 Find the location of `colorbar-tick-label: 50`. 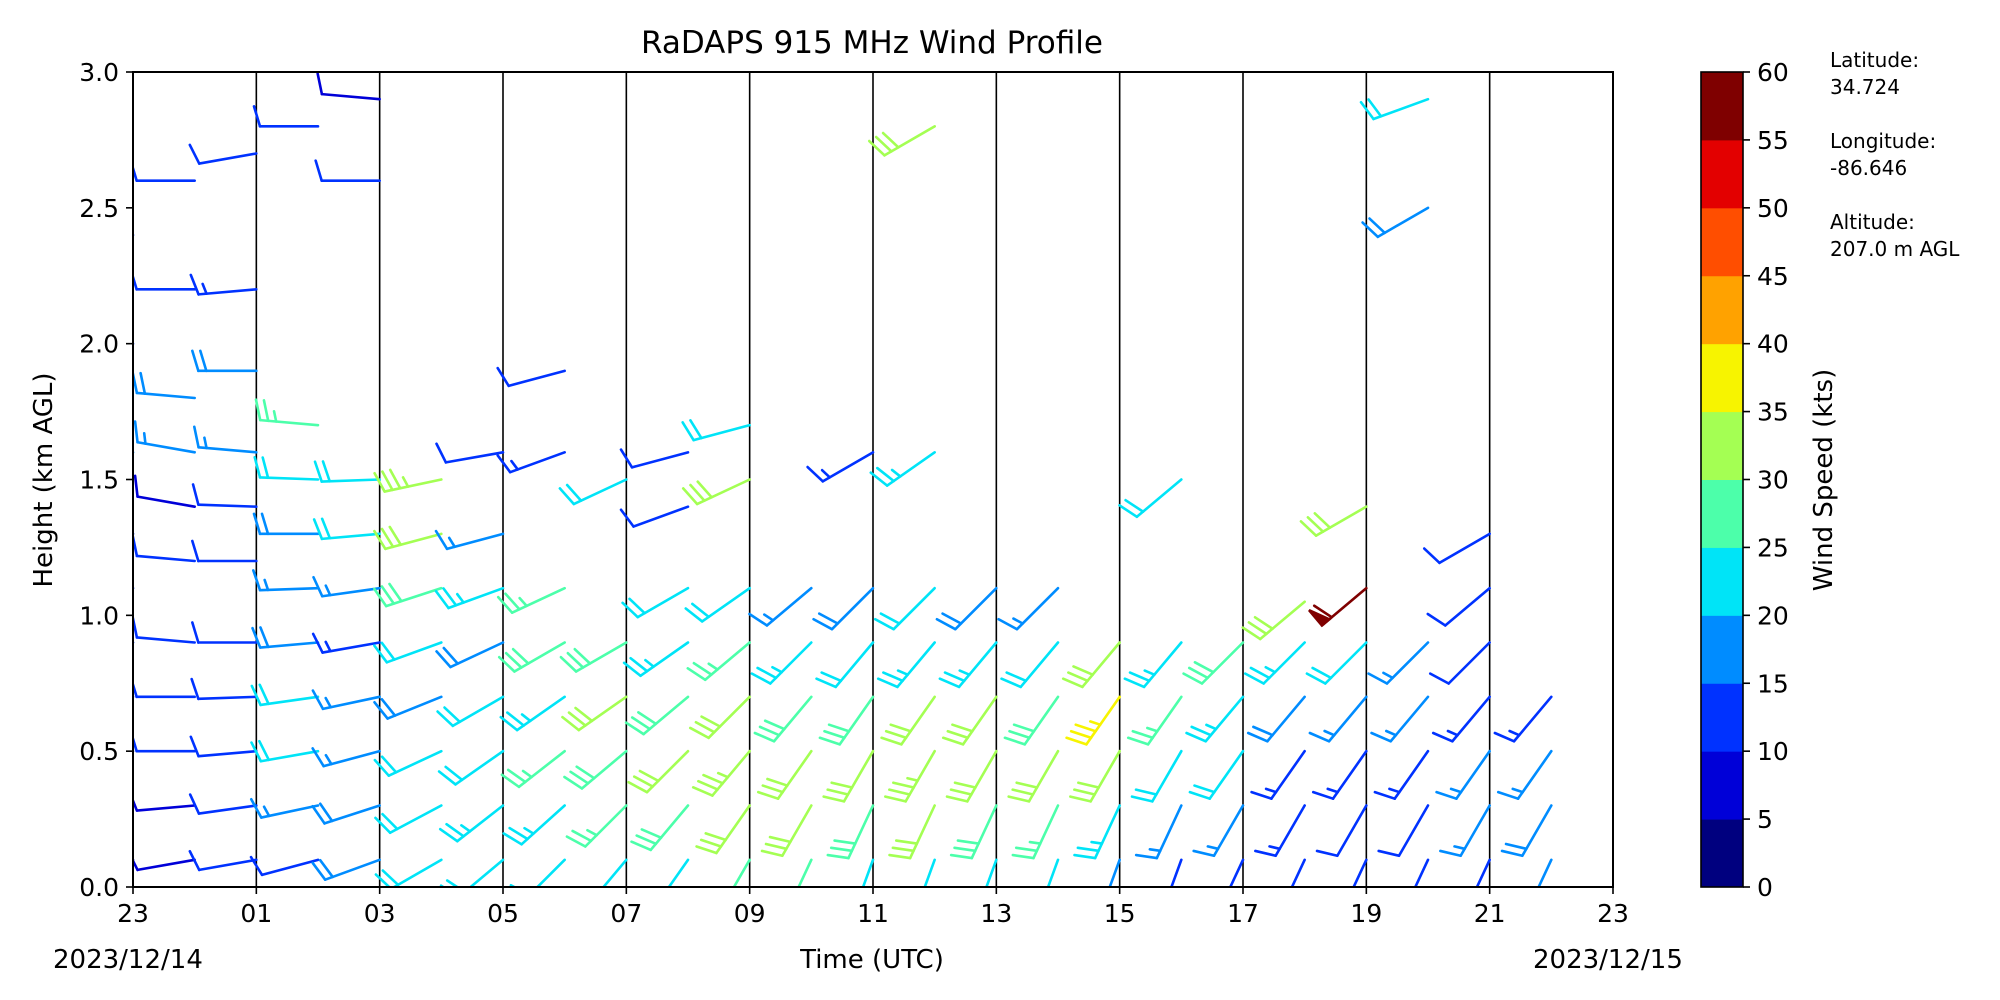

colorbar-tick-label: 50 is located at coordinates (1773, 208).